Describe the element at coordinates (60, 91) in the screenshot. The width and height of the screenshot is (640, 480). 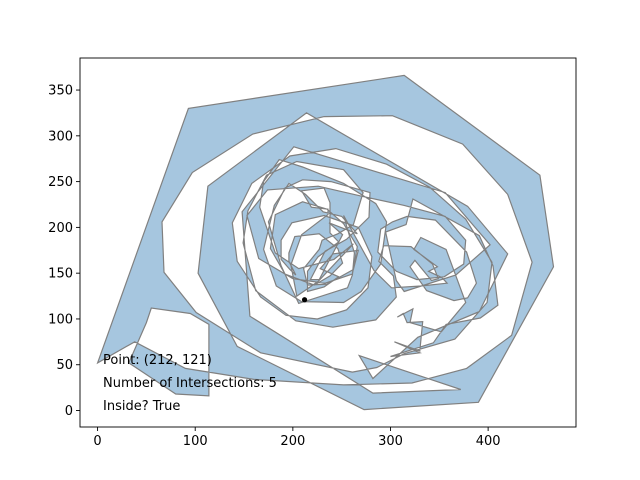
I see `y-tick-label: 350` at that location.